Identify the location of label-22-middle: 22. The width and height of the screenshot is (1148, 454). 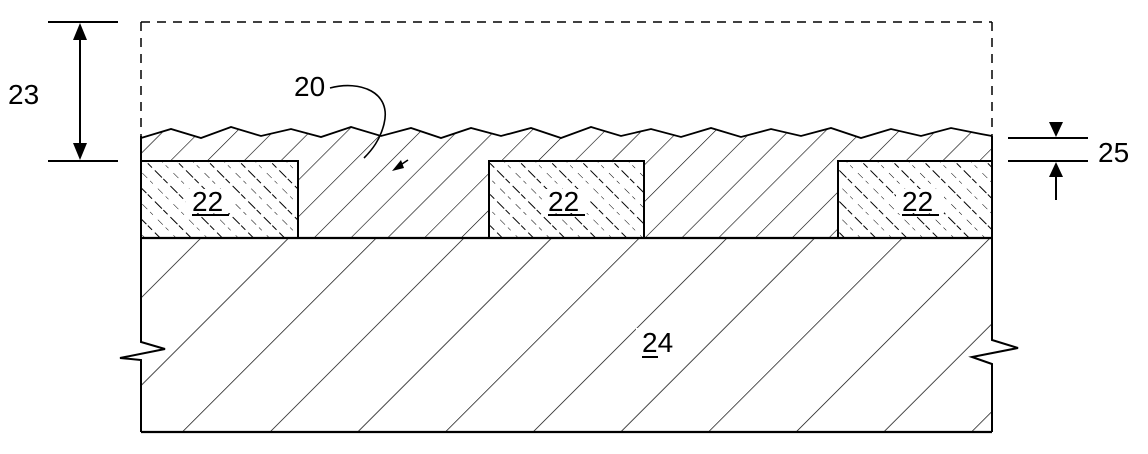
(563, 201).